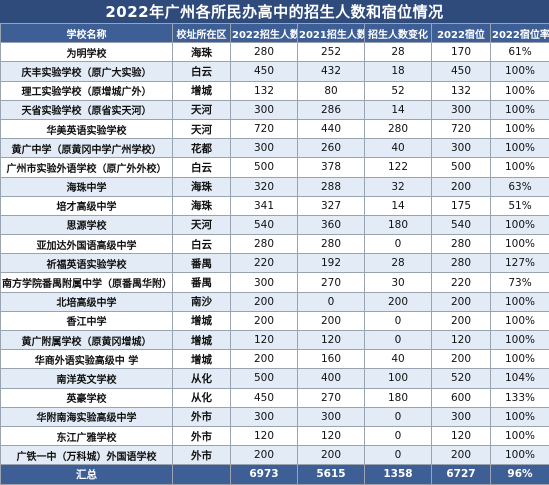 The width and height of the screenshot is (549, 485). Describe the element at coordinates (87, 148) in the screenshot. I see `school-name-cell: 黄广中学（原黄冈中学广州学校）` at that location.